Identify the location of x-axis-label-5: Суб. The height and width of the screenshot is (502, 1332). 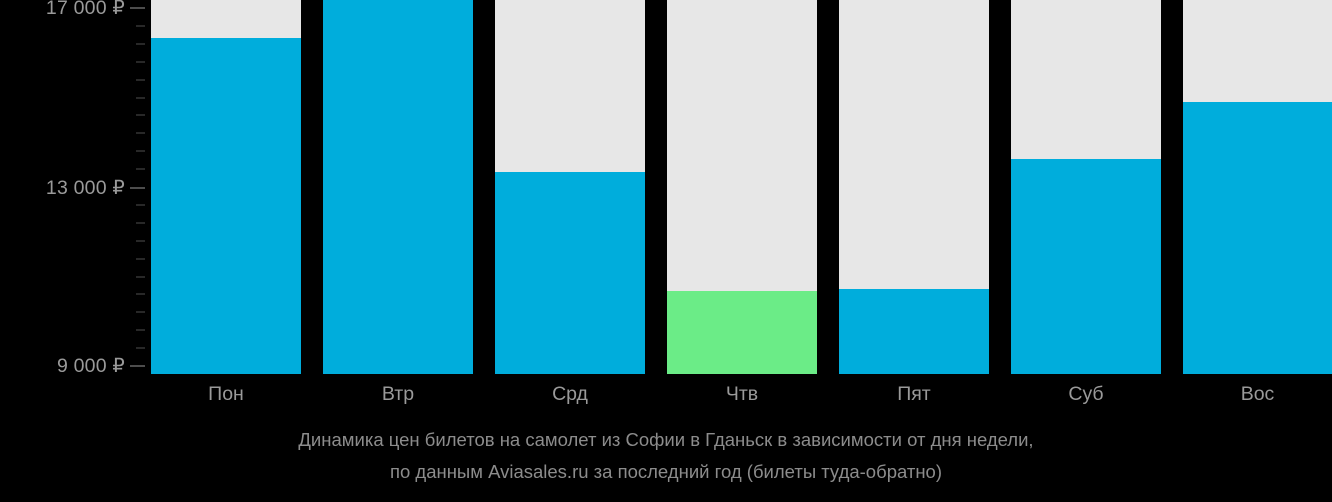
(1086, 394).